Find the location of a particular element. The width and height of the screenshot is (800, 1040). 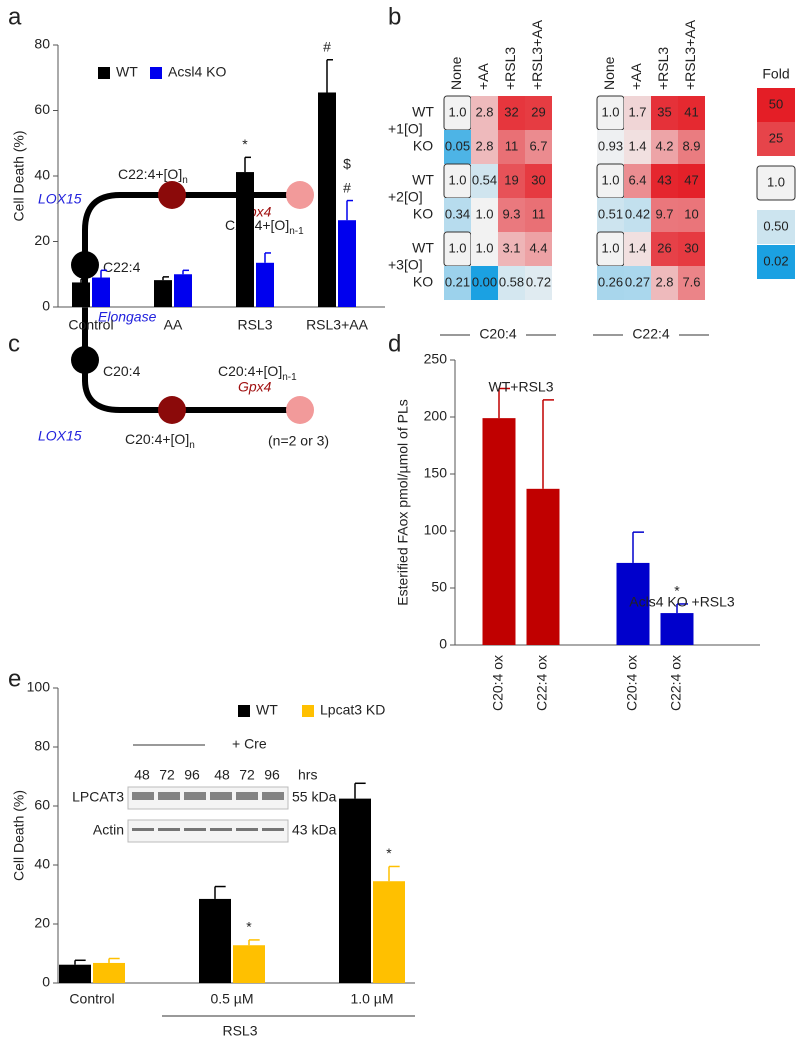

cell-label: 43 is located at coordinates (664, 179).